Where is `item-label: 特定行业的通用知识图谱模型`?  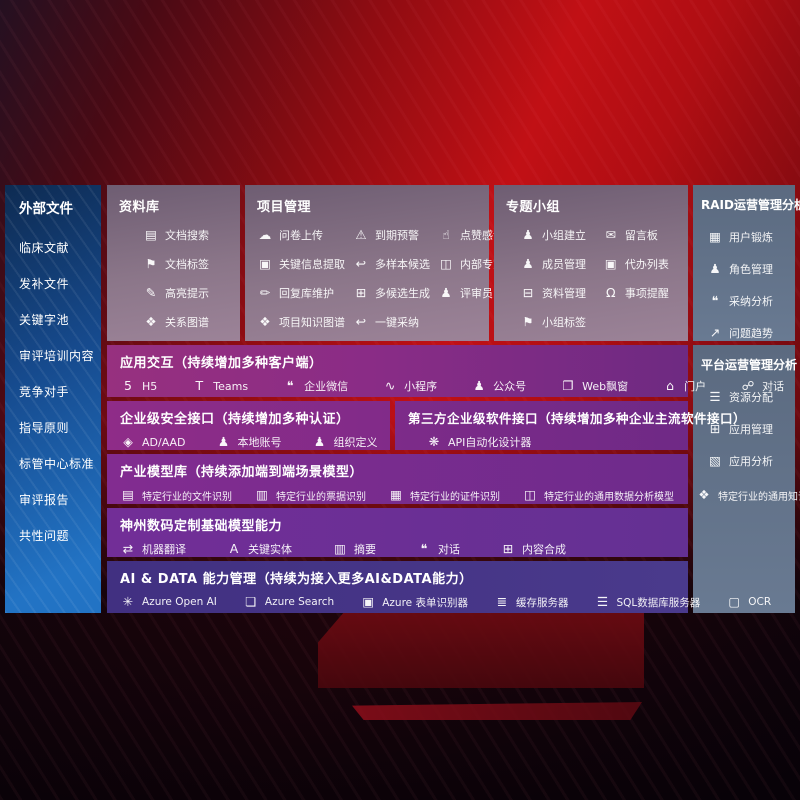 item-label: 特定行业的通用知识图谱模型 is located at coordinates (759, 497).